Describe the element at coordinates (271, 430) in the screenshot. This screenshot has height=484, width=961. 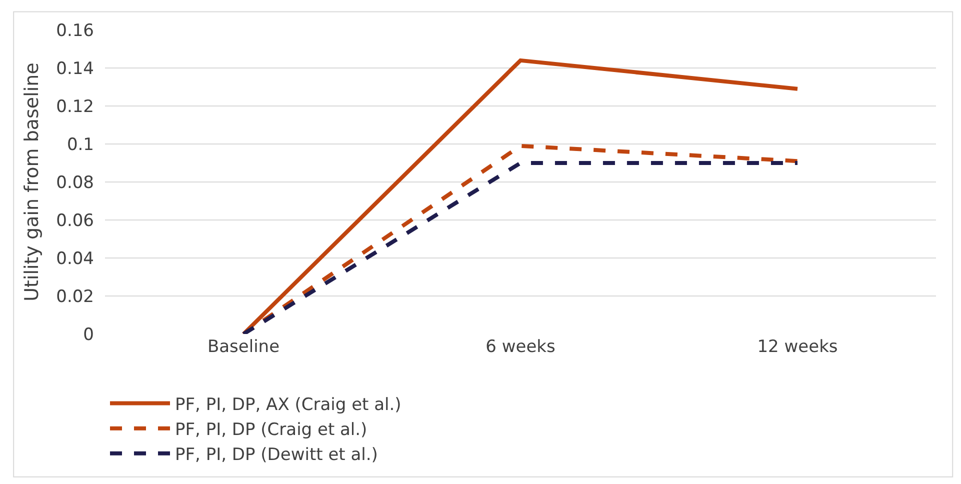
I see `legend-label: PF, PI, DP (Craig et al.)` at that location.